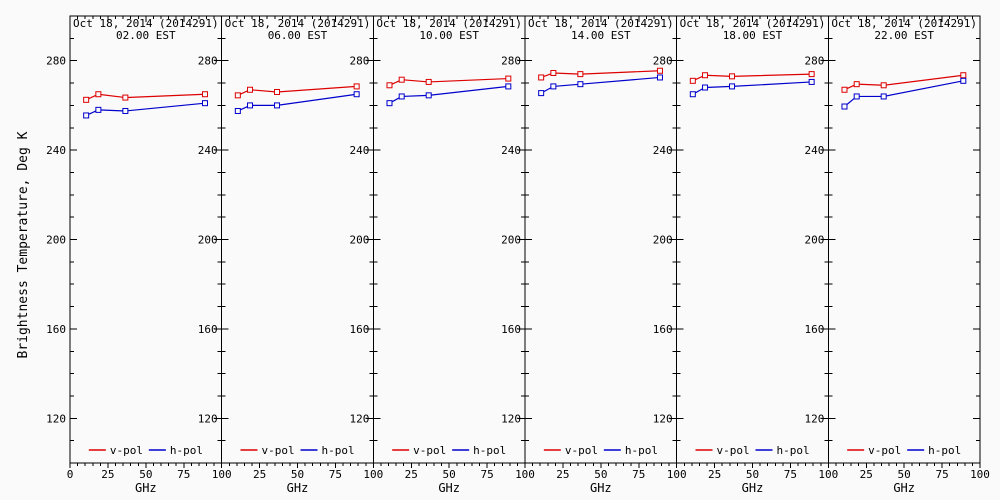 This screenshot has height=500, width=1000. Describe the element at coordinates (146, 35) in the screenshot. I see `panel-title-time: 02.00 EST` at that location.